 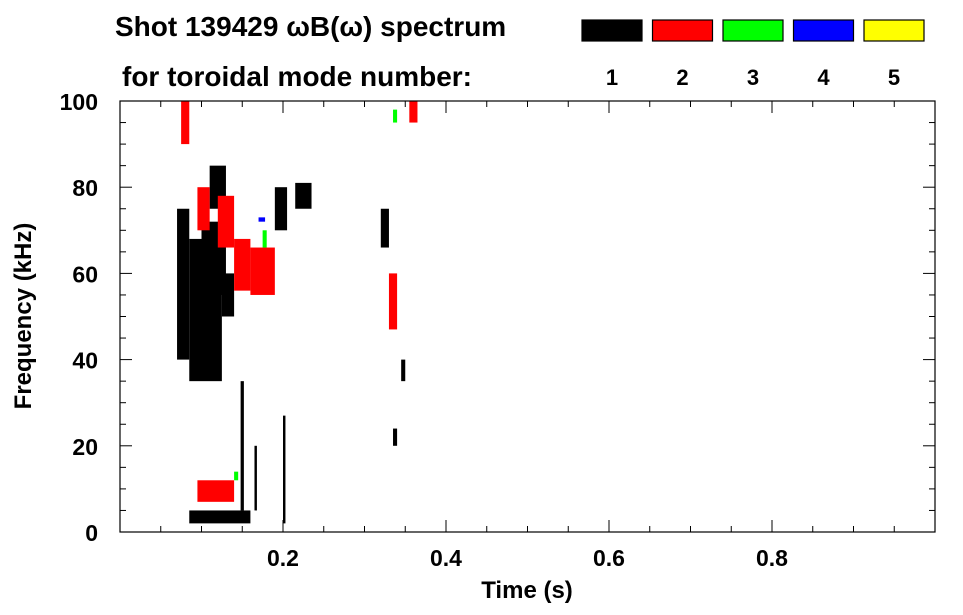 I want to click on x-tick-label: 0.8, so click(x=772, y=558).